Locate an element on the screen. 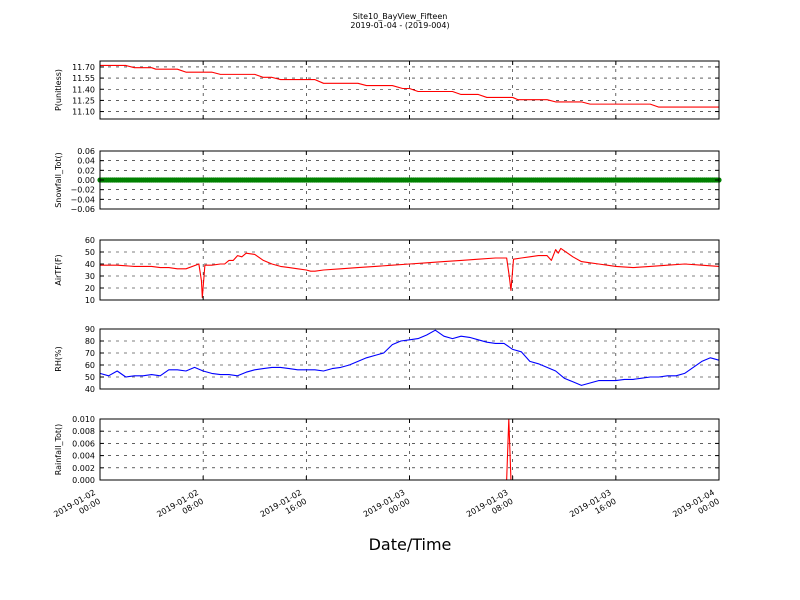 The height and width of the screenshot is (600, 800). y-tick-label: 10 is located at coordinates (90, 300).